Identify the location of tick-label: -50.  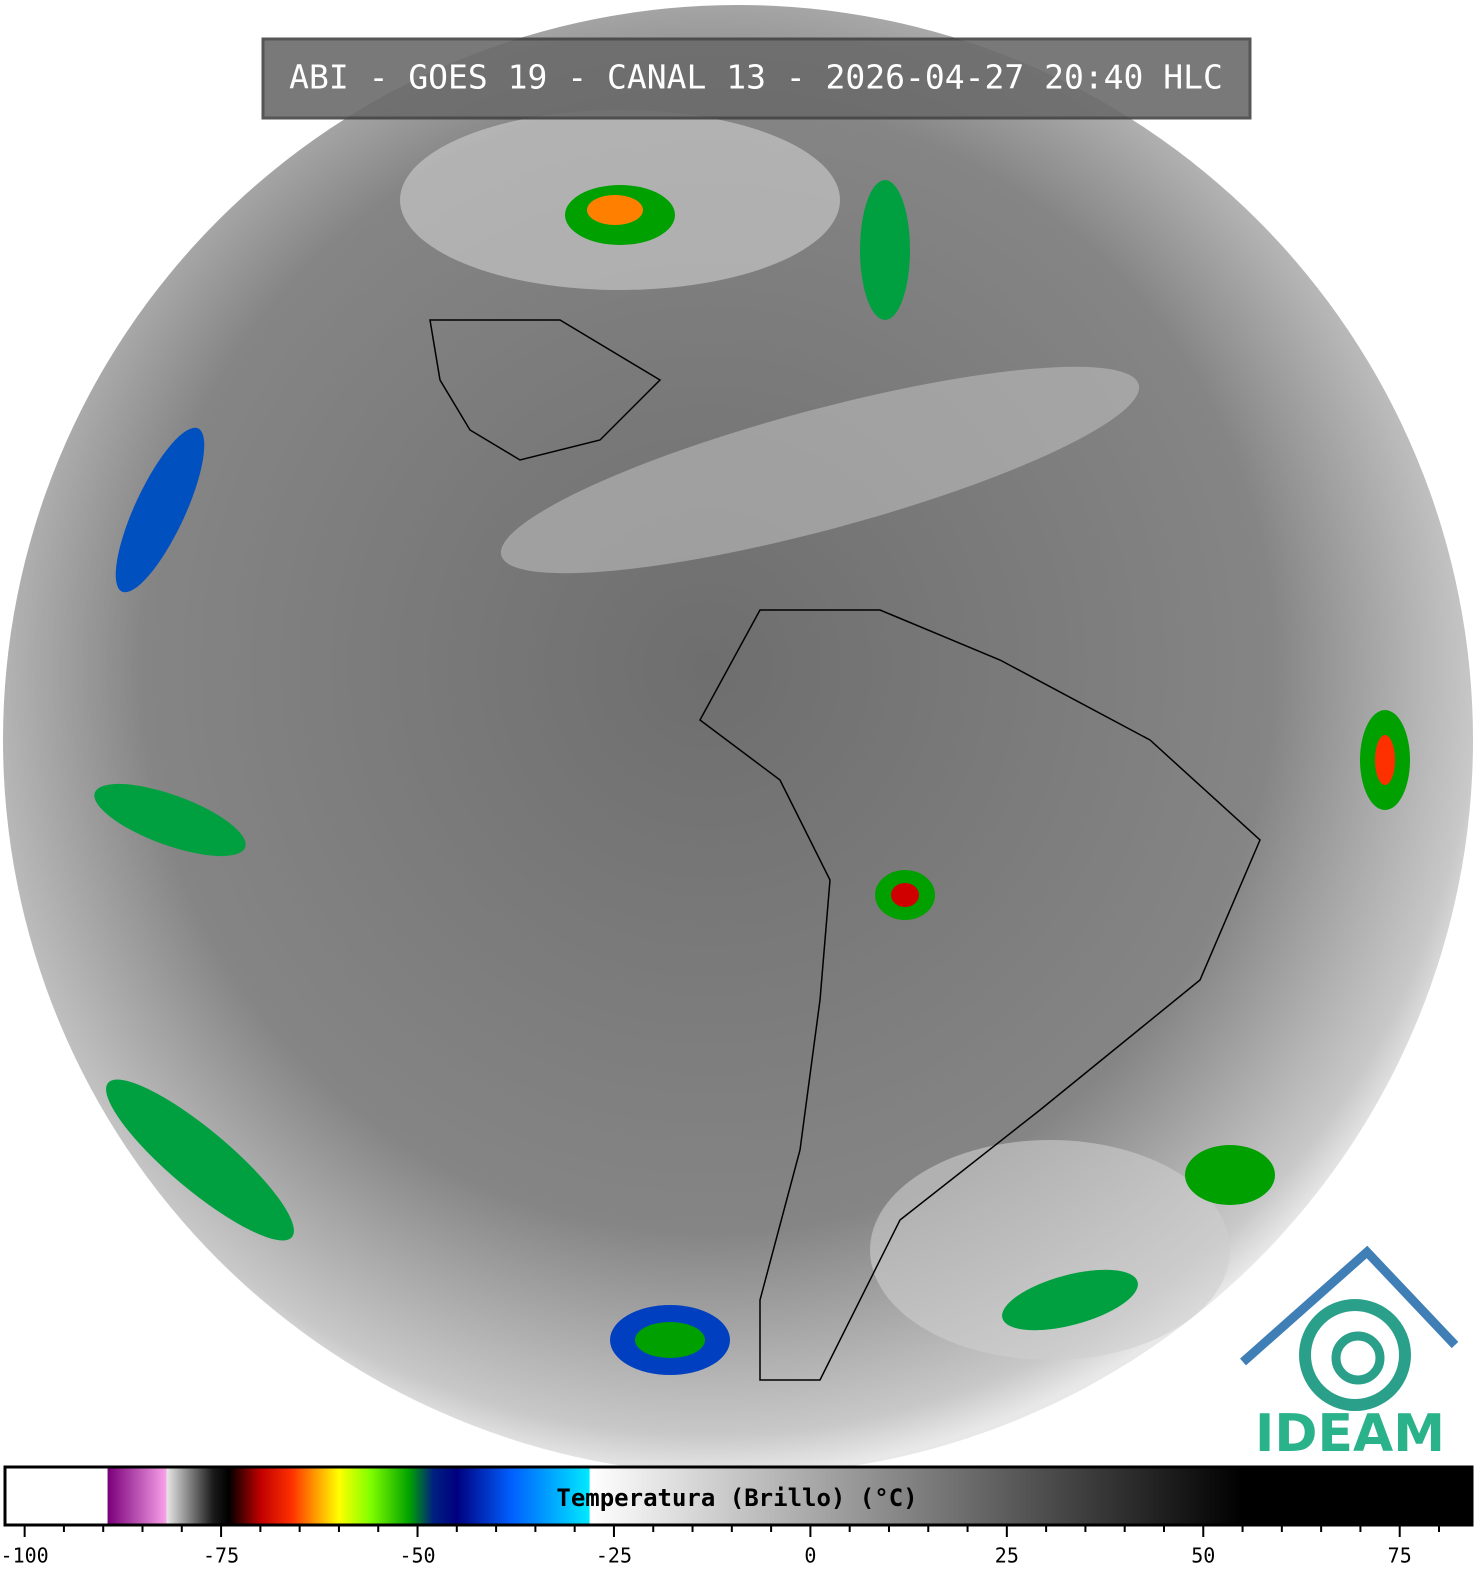
(417, 1556).